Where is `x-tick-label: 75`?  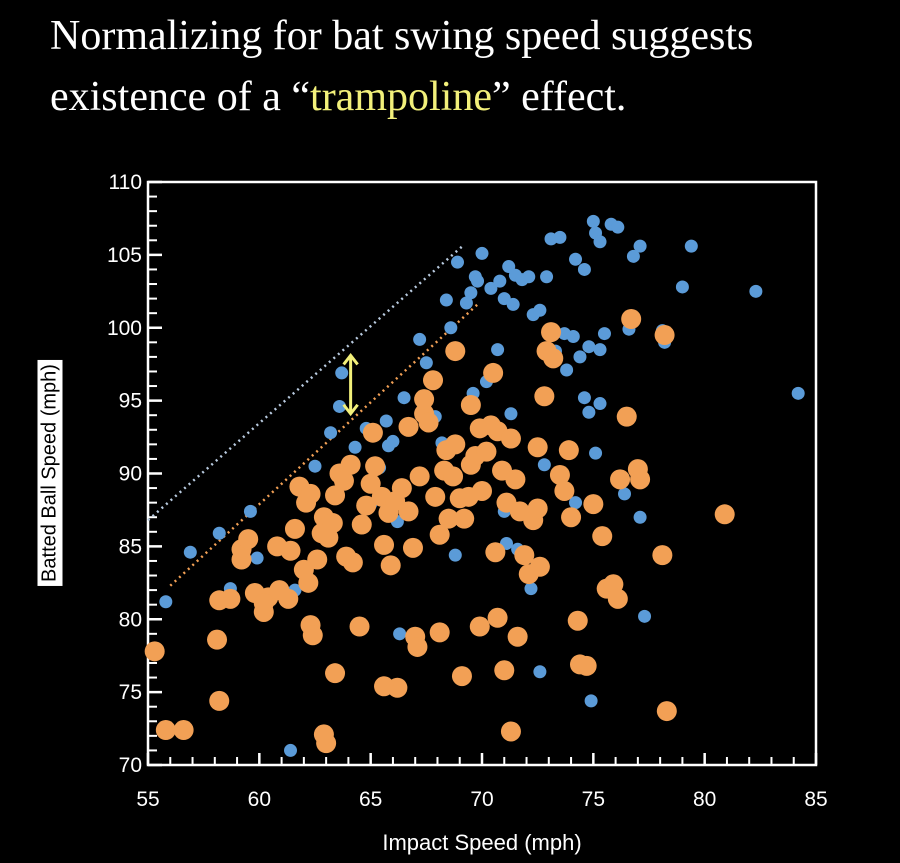 x-tick-label: 75 is located at coordinates (593, 799).